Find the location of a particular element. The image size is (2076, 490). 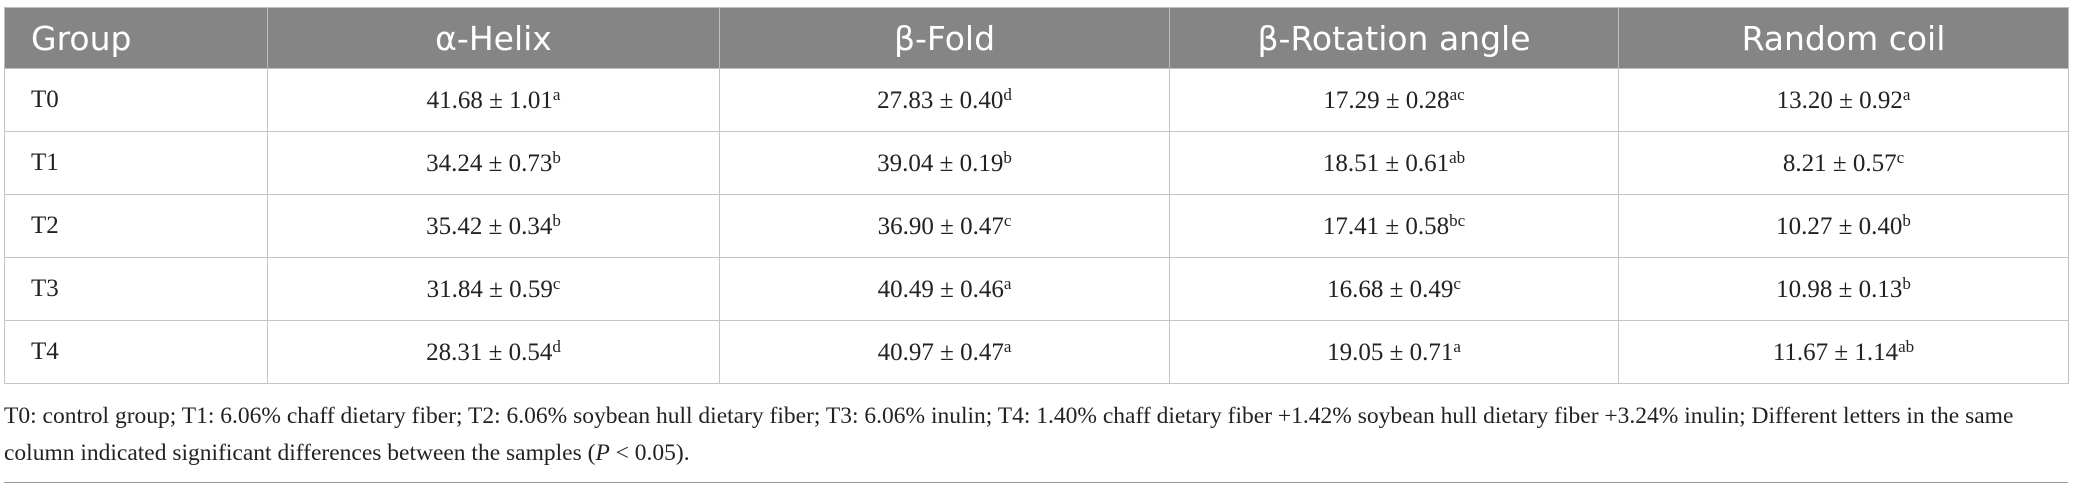

value-text: 17.41 ± 0.58 is located at coordinates (1386, 226).